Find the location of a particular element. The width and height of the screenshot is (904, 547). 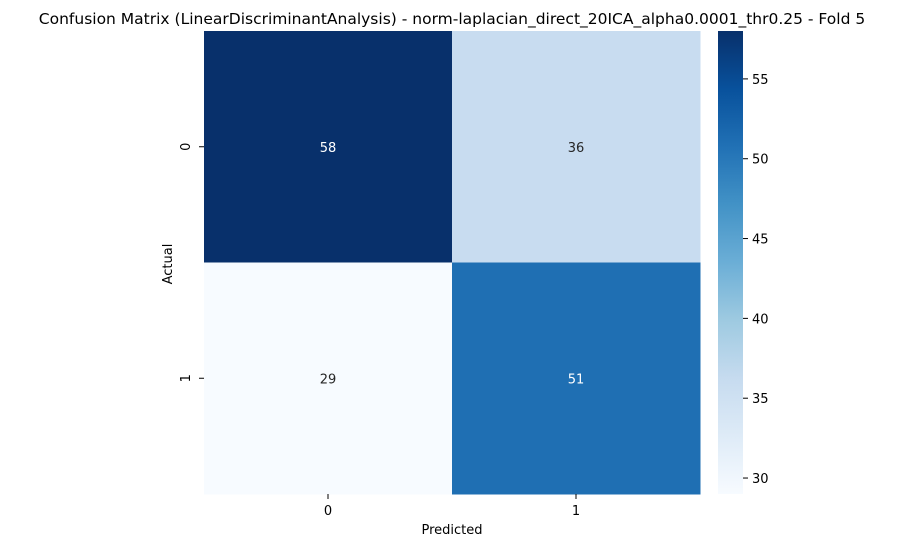

cell-value-label: 36 is located at coordinates (576, 148).